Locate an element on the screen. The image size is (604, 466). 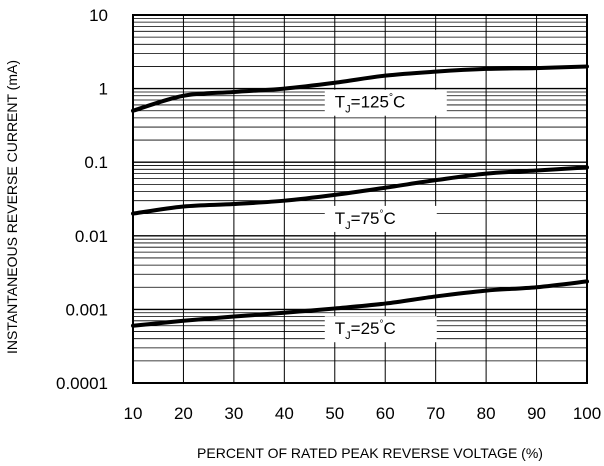
y-tick-label: 1 is located at coordinates (103, 89).